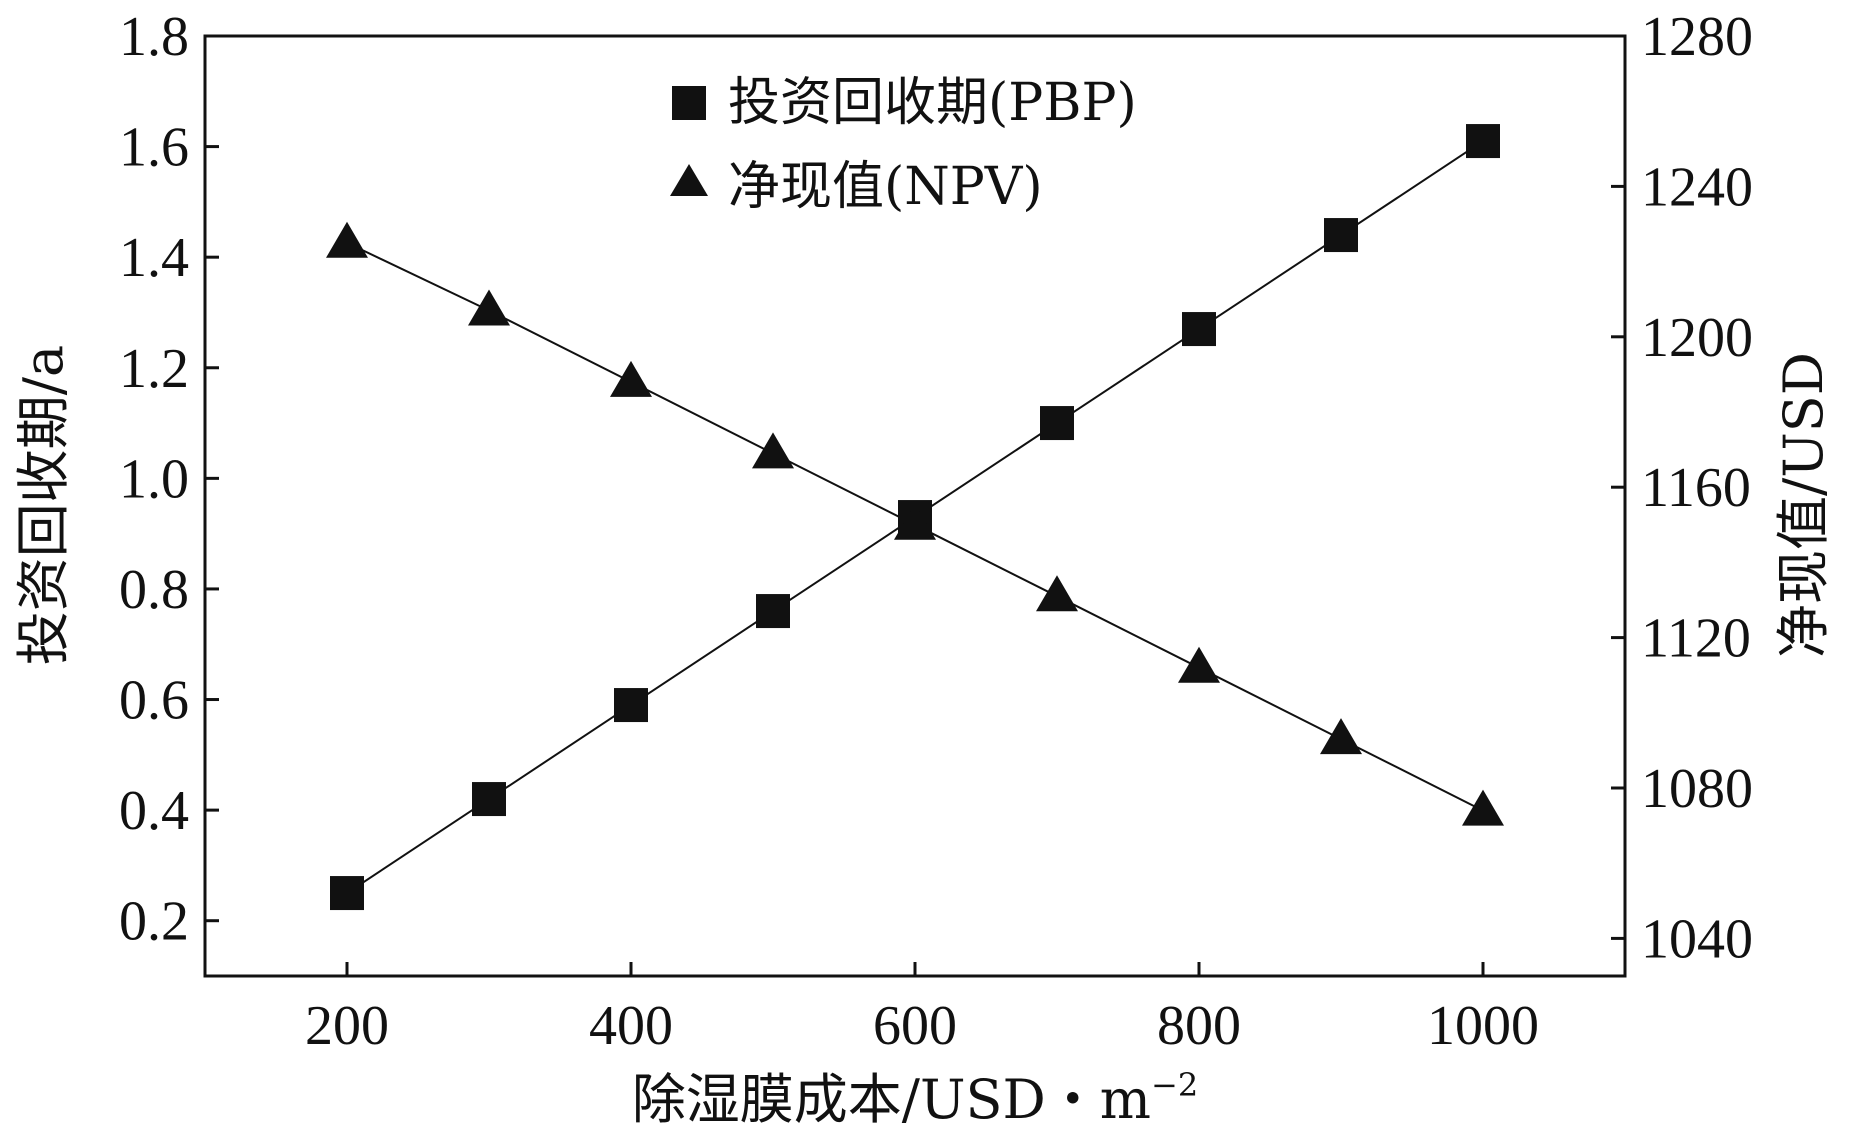  What do you see at coordinates (347, 1026) in the screenshot?
I see `x-tick-label: 200` at bounding box center [347, 1026].